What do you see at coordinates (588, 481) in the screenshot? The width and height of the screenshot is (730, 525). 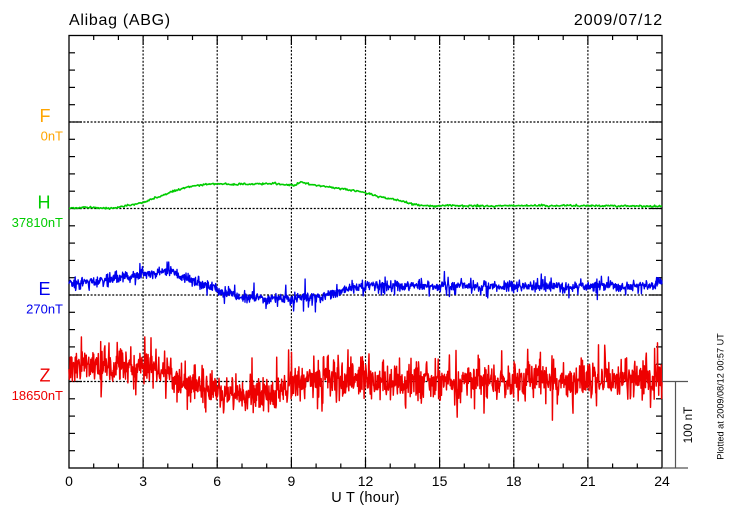 I see `svg-text: 21` at bounding box center [588, 481].